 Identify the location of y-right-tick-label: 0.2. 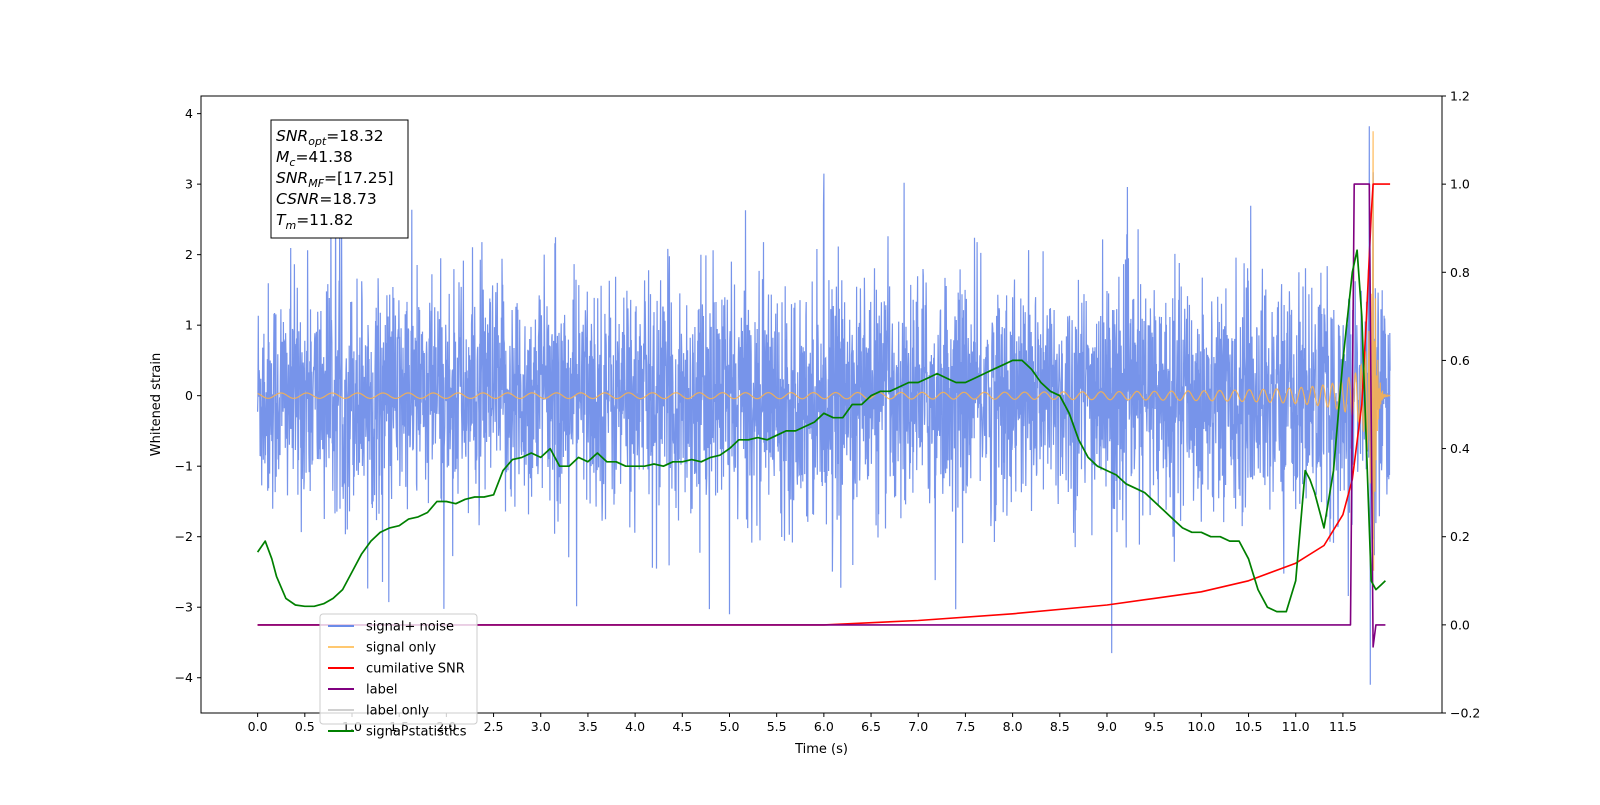
(1460, 536).